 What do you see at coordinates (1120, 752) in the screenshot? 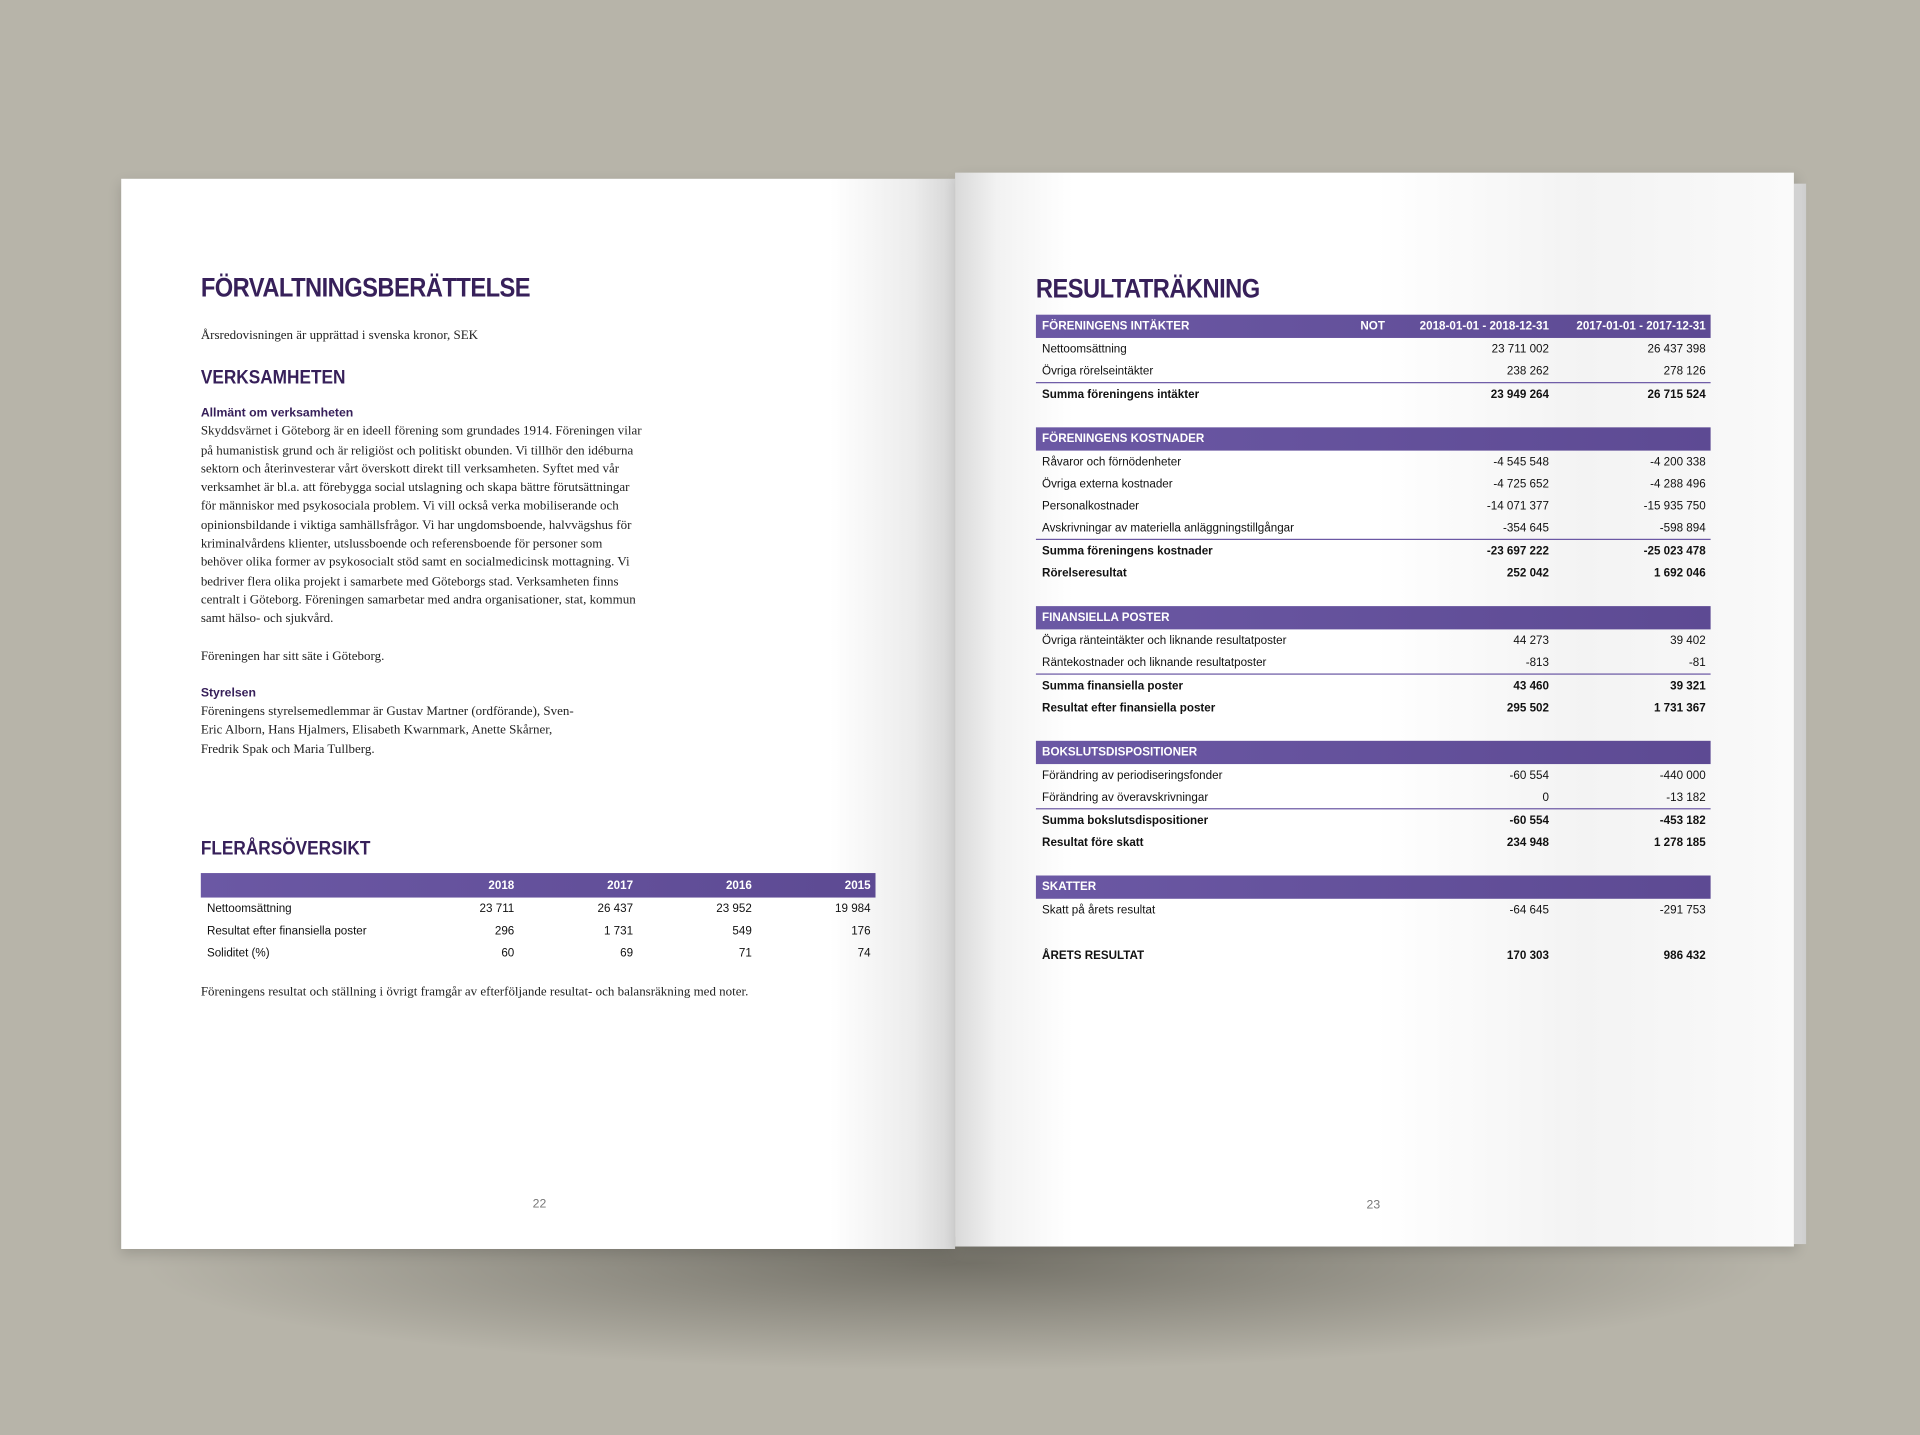
I see `section-title: BOKSLUTSDISPOSITIONER` at bounding box center [1120, 752].